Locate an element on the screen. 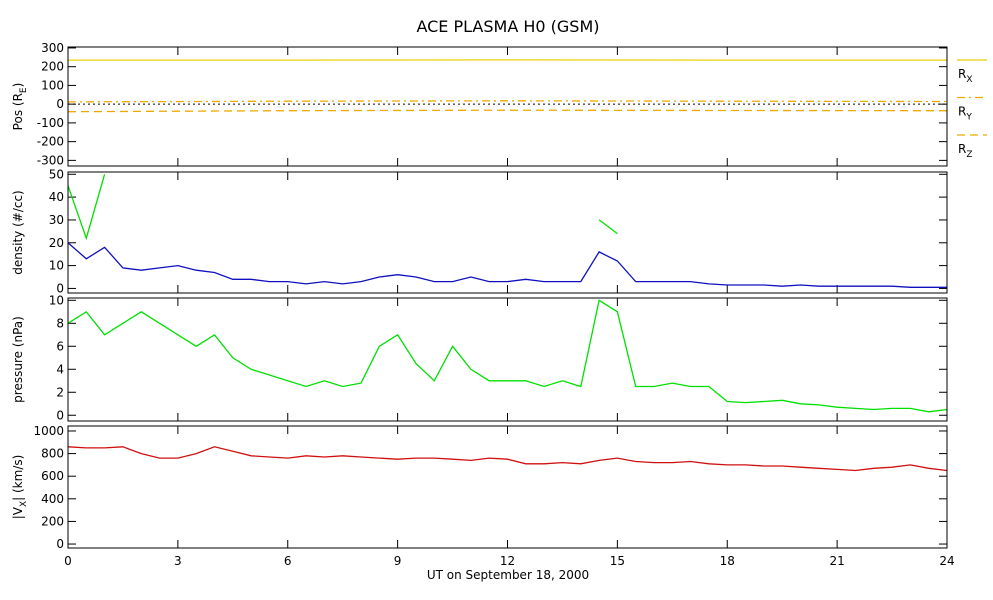 This screenshot has height=600, width=993. legend-label: RX is located at coordinates (965, 76).